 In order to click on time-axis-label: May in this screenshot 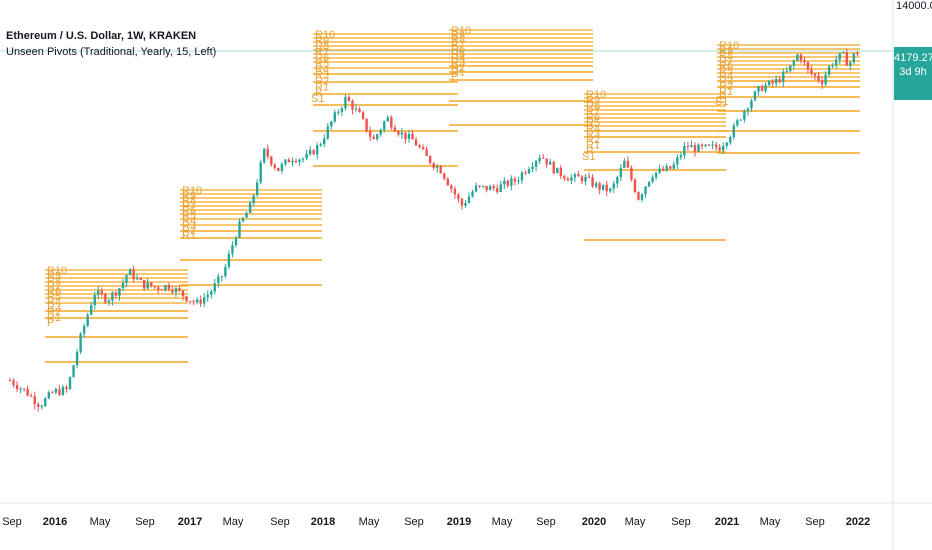, I will do `click(502, 522)`.